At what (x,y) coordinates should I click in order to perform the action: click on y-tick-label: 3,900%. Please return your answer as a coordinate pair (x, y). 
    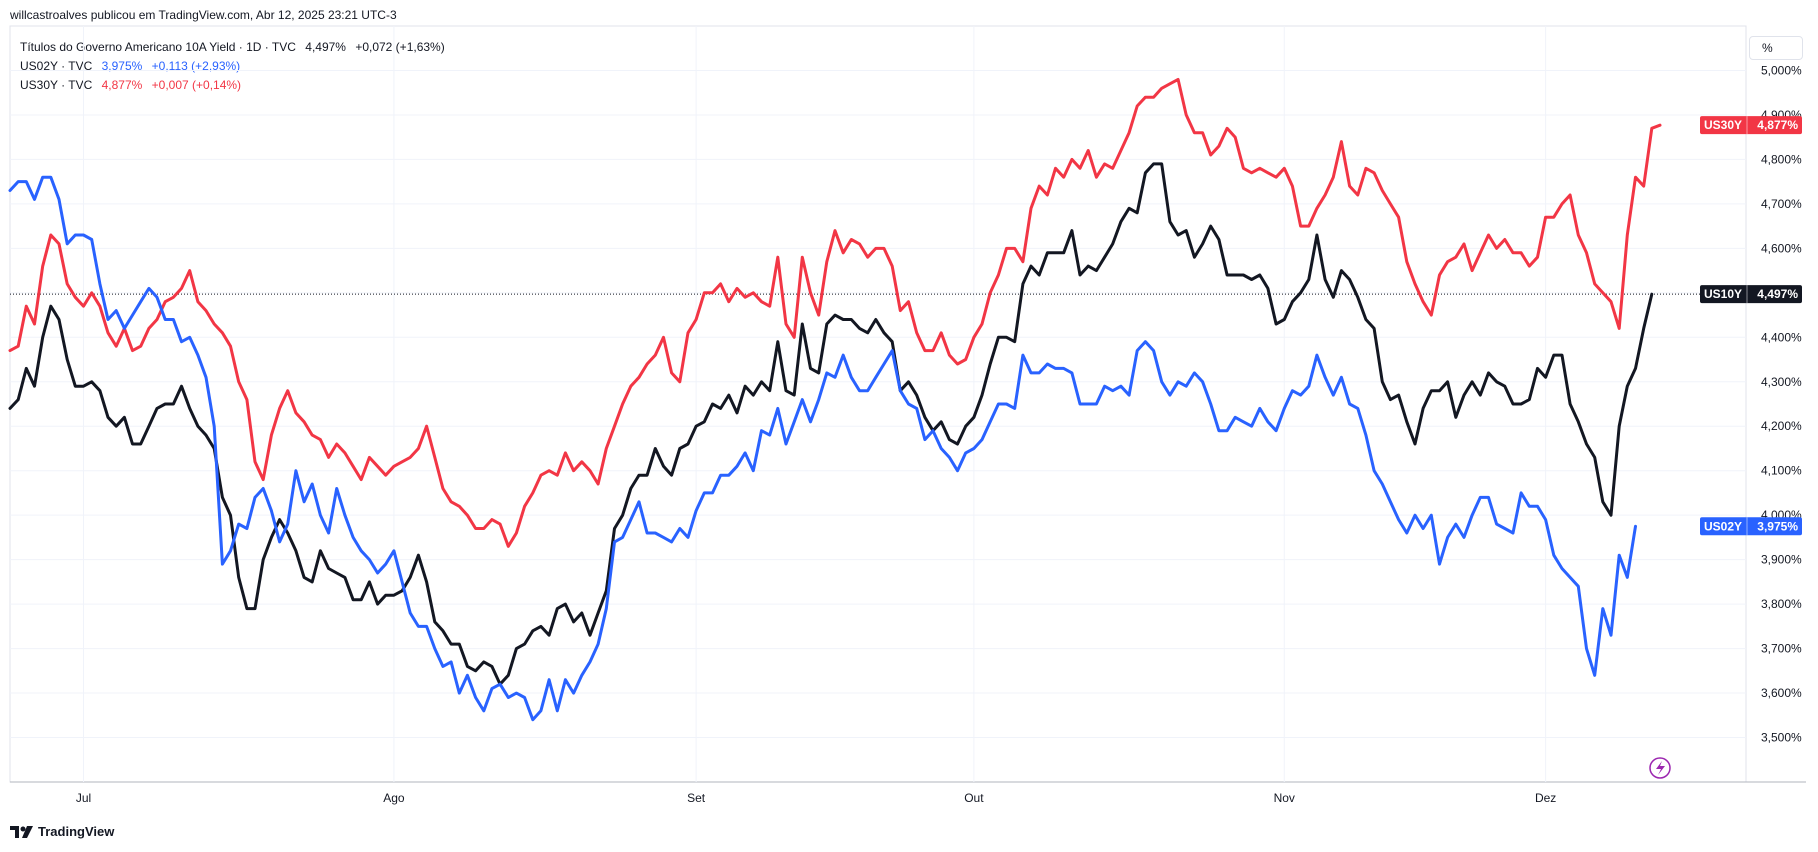
    Looking at the image, I should click on (1781, 560).